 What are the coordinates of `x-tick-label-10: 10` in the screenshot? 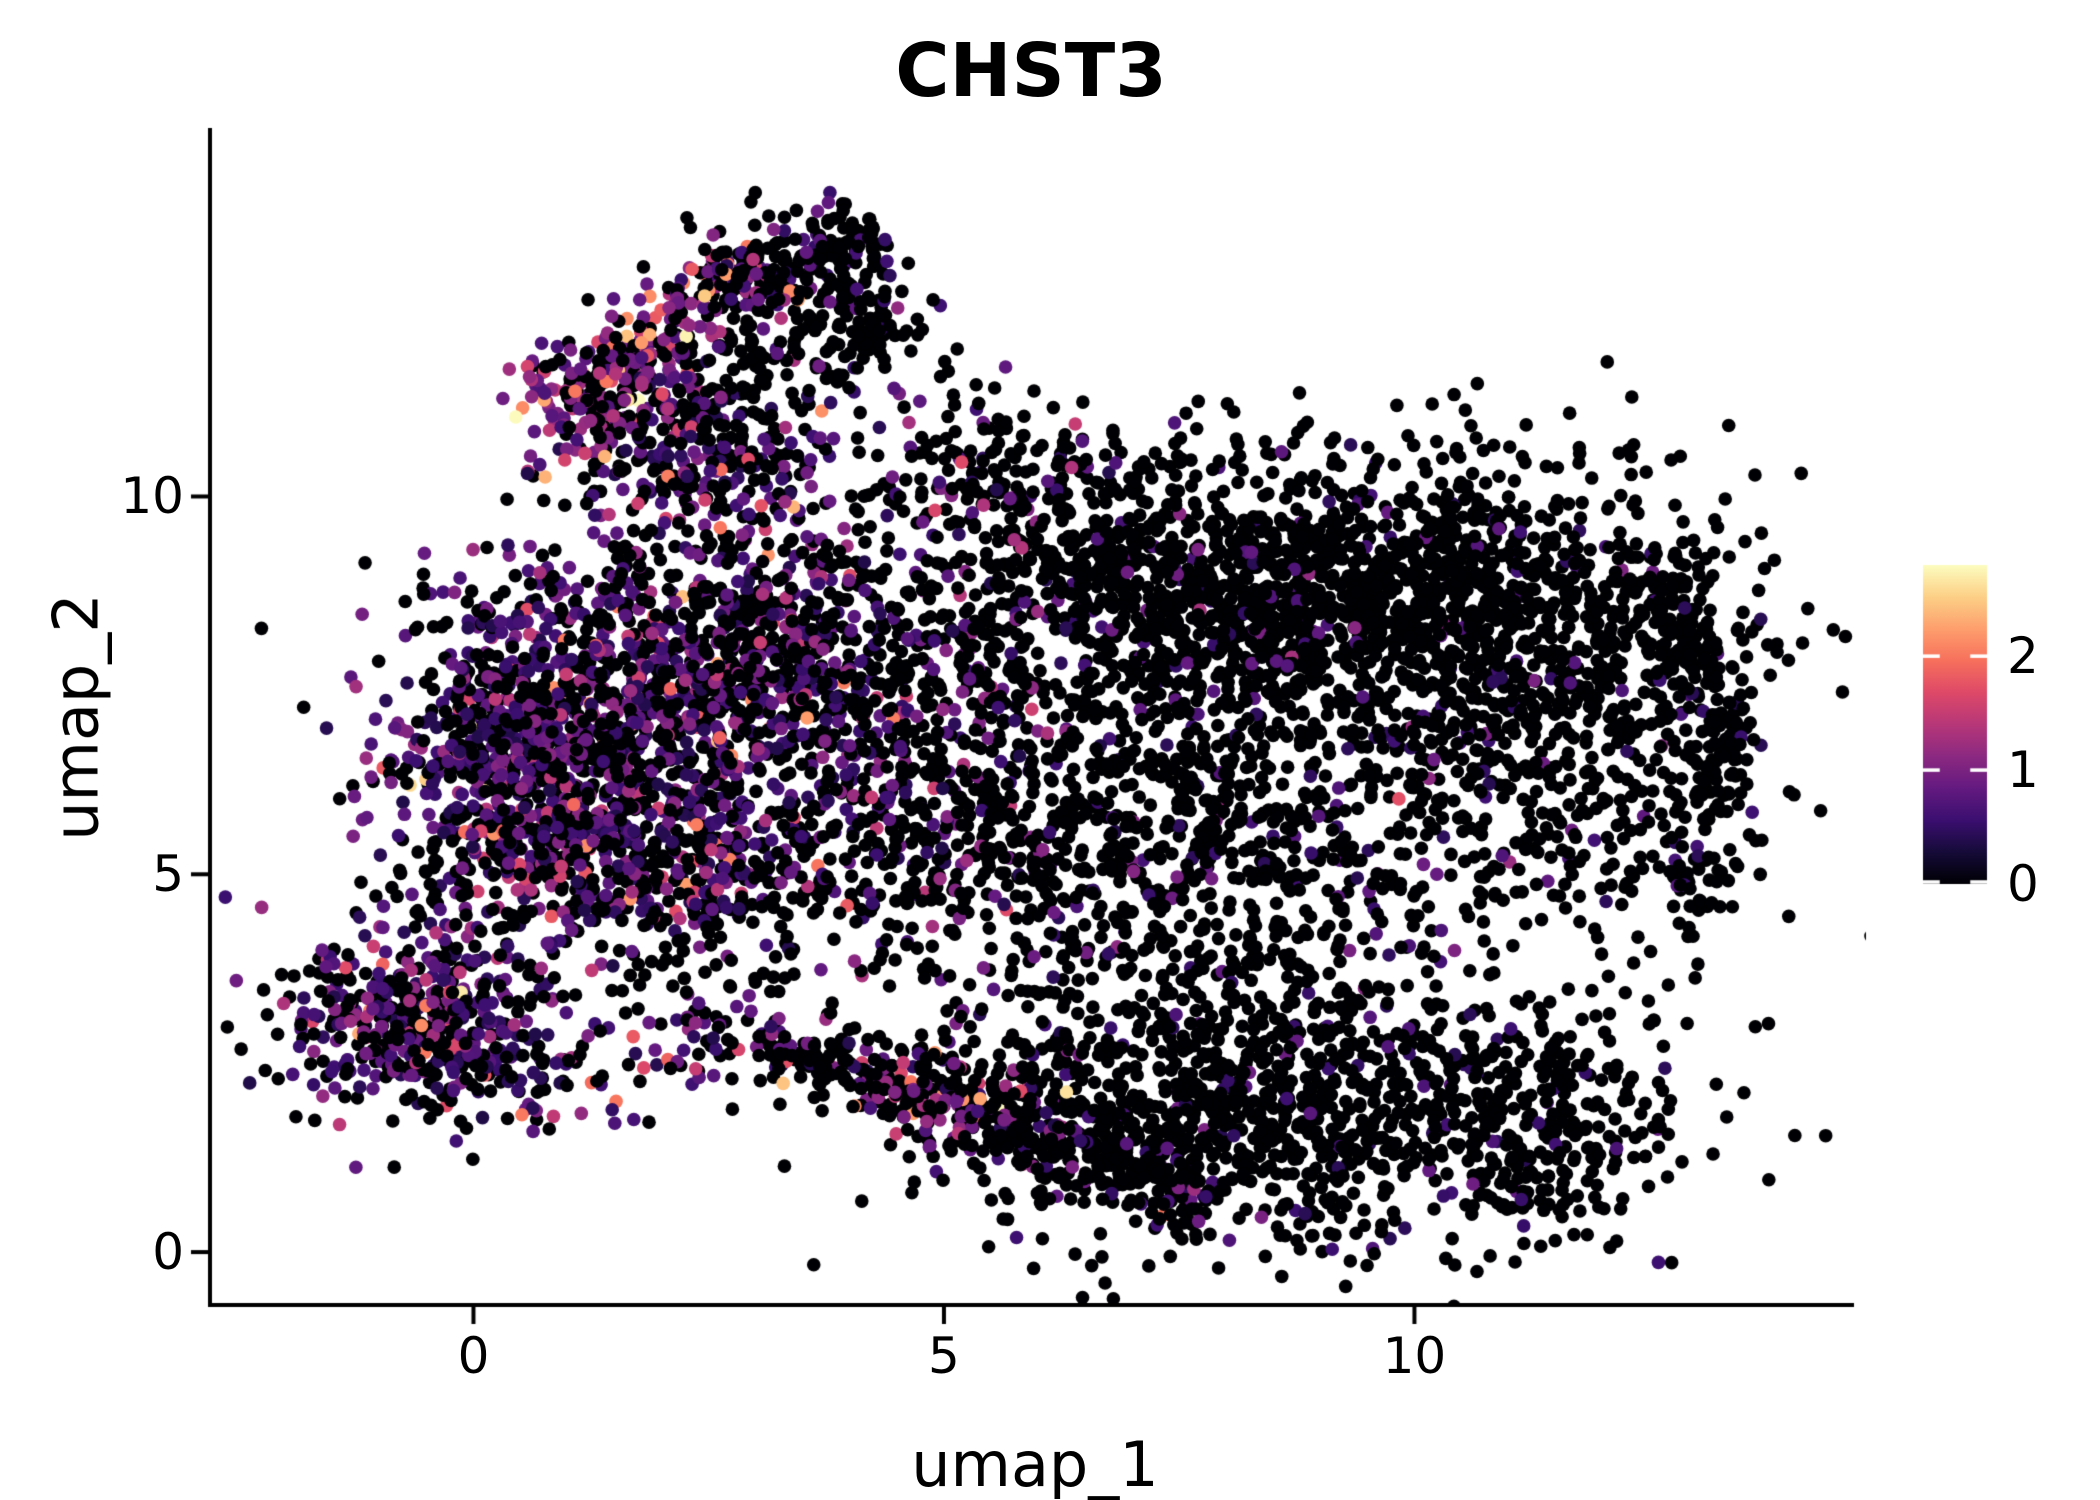 It's located at (1414, 1356).